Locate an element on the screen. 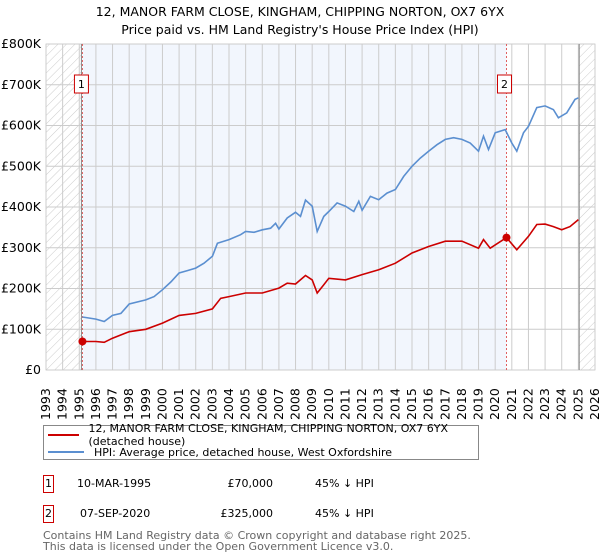 The width and height of the screenshot is (600, 560). x-tick-label: 1994 is located at coordinates (62, 404).